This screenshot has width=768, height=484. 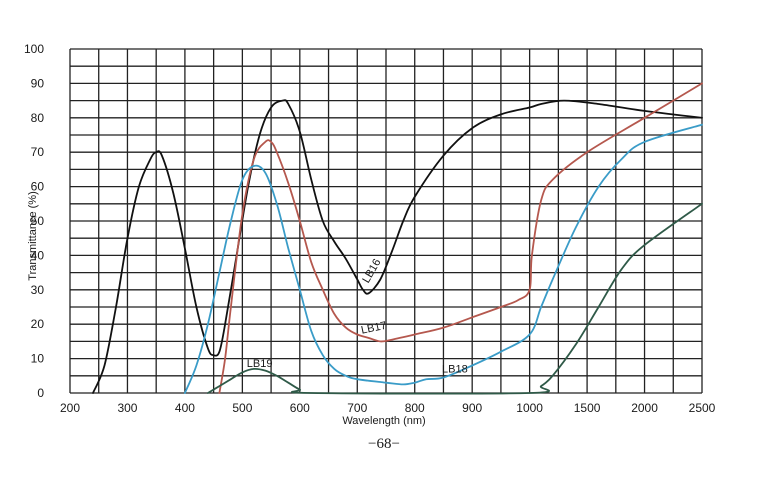 I want to click on y-tick-label: 20, so click(x=38, y=324).